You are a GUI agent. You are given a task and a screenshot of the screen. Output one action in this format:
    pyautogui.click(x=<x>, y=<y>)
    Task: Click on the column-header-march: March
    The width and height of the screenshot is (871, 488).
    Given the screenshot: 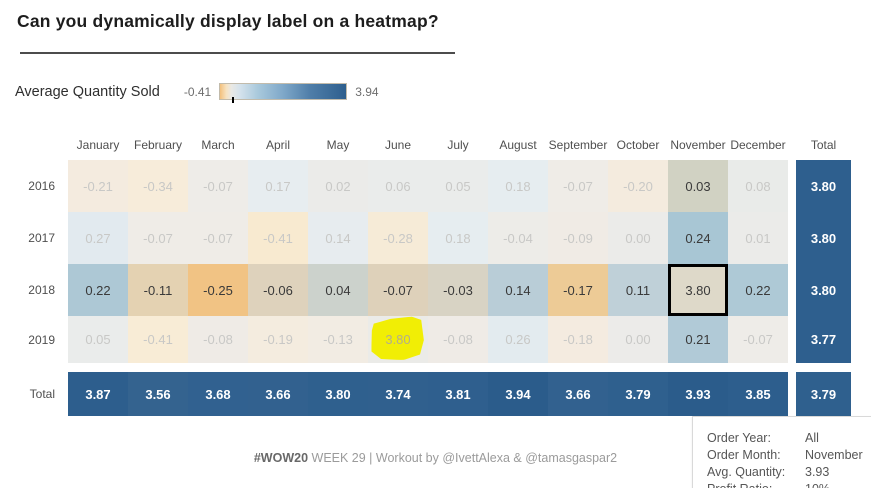 What is the action you would take?
    pyautogui.click(x=218, y=145)
    